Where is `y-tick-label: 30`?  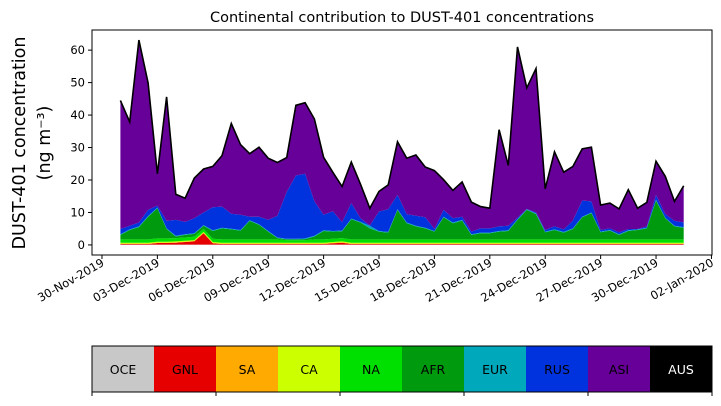 y-tick-label: 30 is located at coordinates (77, 148).